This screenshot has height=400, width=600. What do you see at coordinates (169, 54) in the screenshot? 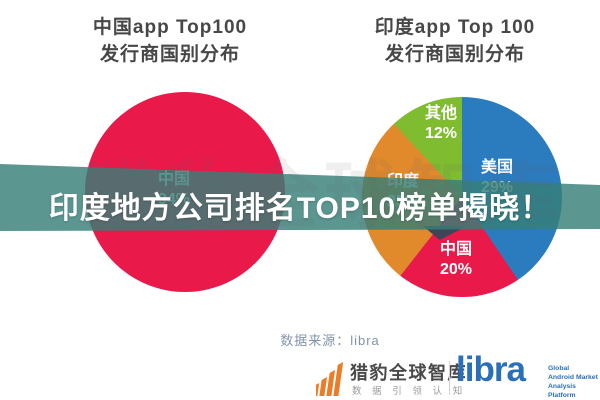
I see `china-chart-title-line2: 发行商国别分布` at bounding box center [169, 54].